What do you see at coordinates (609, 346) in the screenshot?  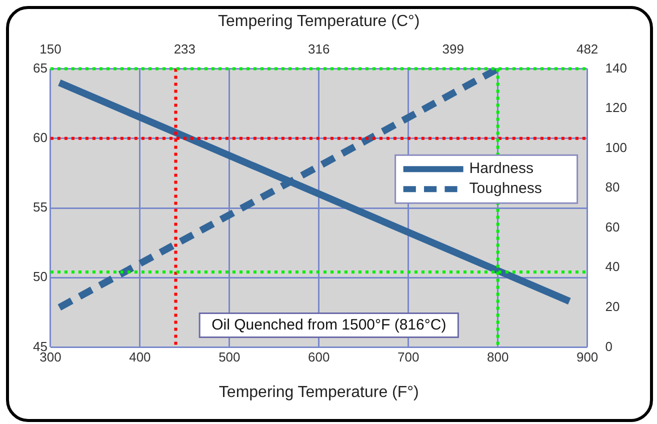 I see `y2-tick-label: 0` at bounding box center [609, 346].